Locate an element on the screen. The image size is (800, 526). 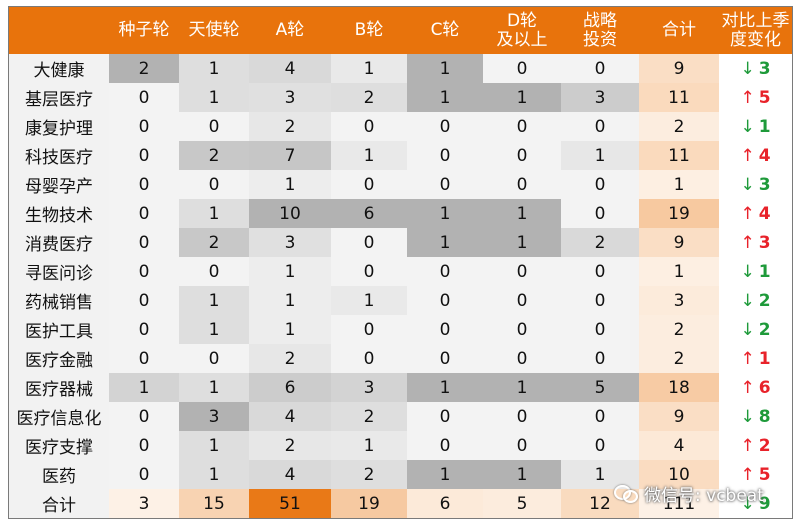
table-row: 消费医疗 0 2 3 0 1 1 2 9 ↑ 3 is located at coordinates (400, 242).